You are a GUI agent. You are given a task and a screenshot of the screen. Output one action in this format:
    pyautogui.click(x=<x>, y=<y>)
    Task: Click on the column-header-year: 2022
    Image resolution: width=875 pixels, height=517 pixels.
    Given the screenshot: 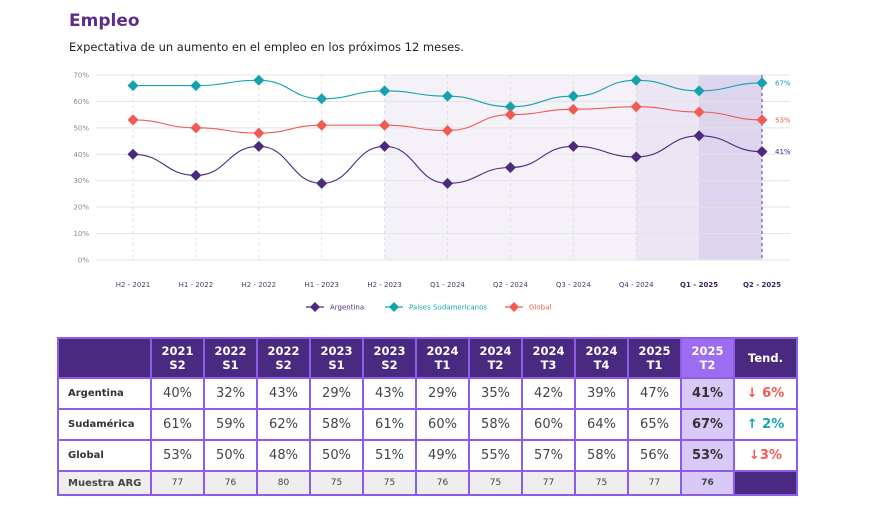 What is the action you would take?
    pyautogui.click(x=230, y=351)
    